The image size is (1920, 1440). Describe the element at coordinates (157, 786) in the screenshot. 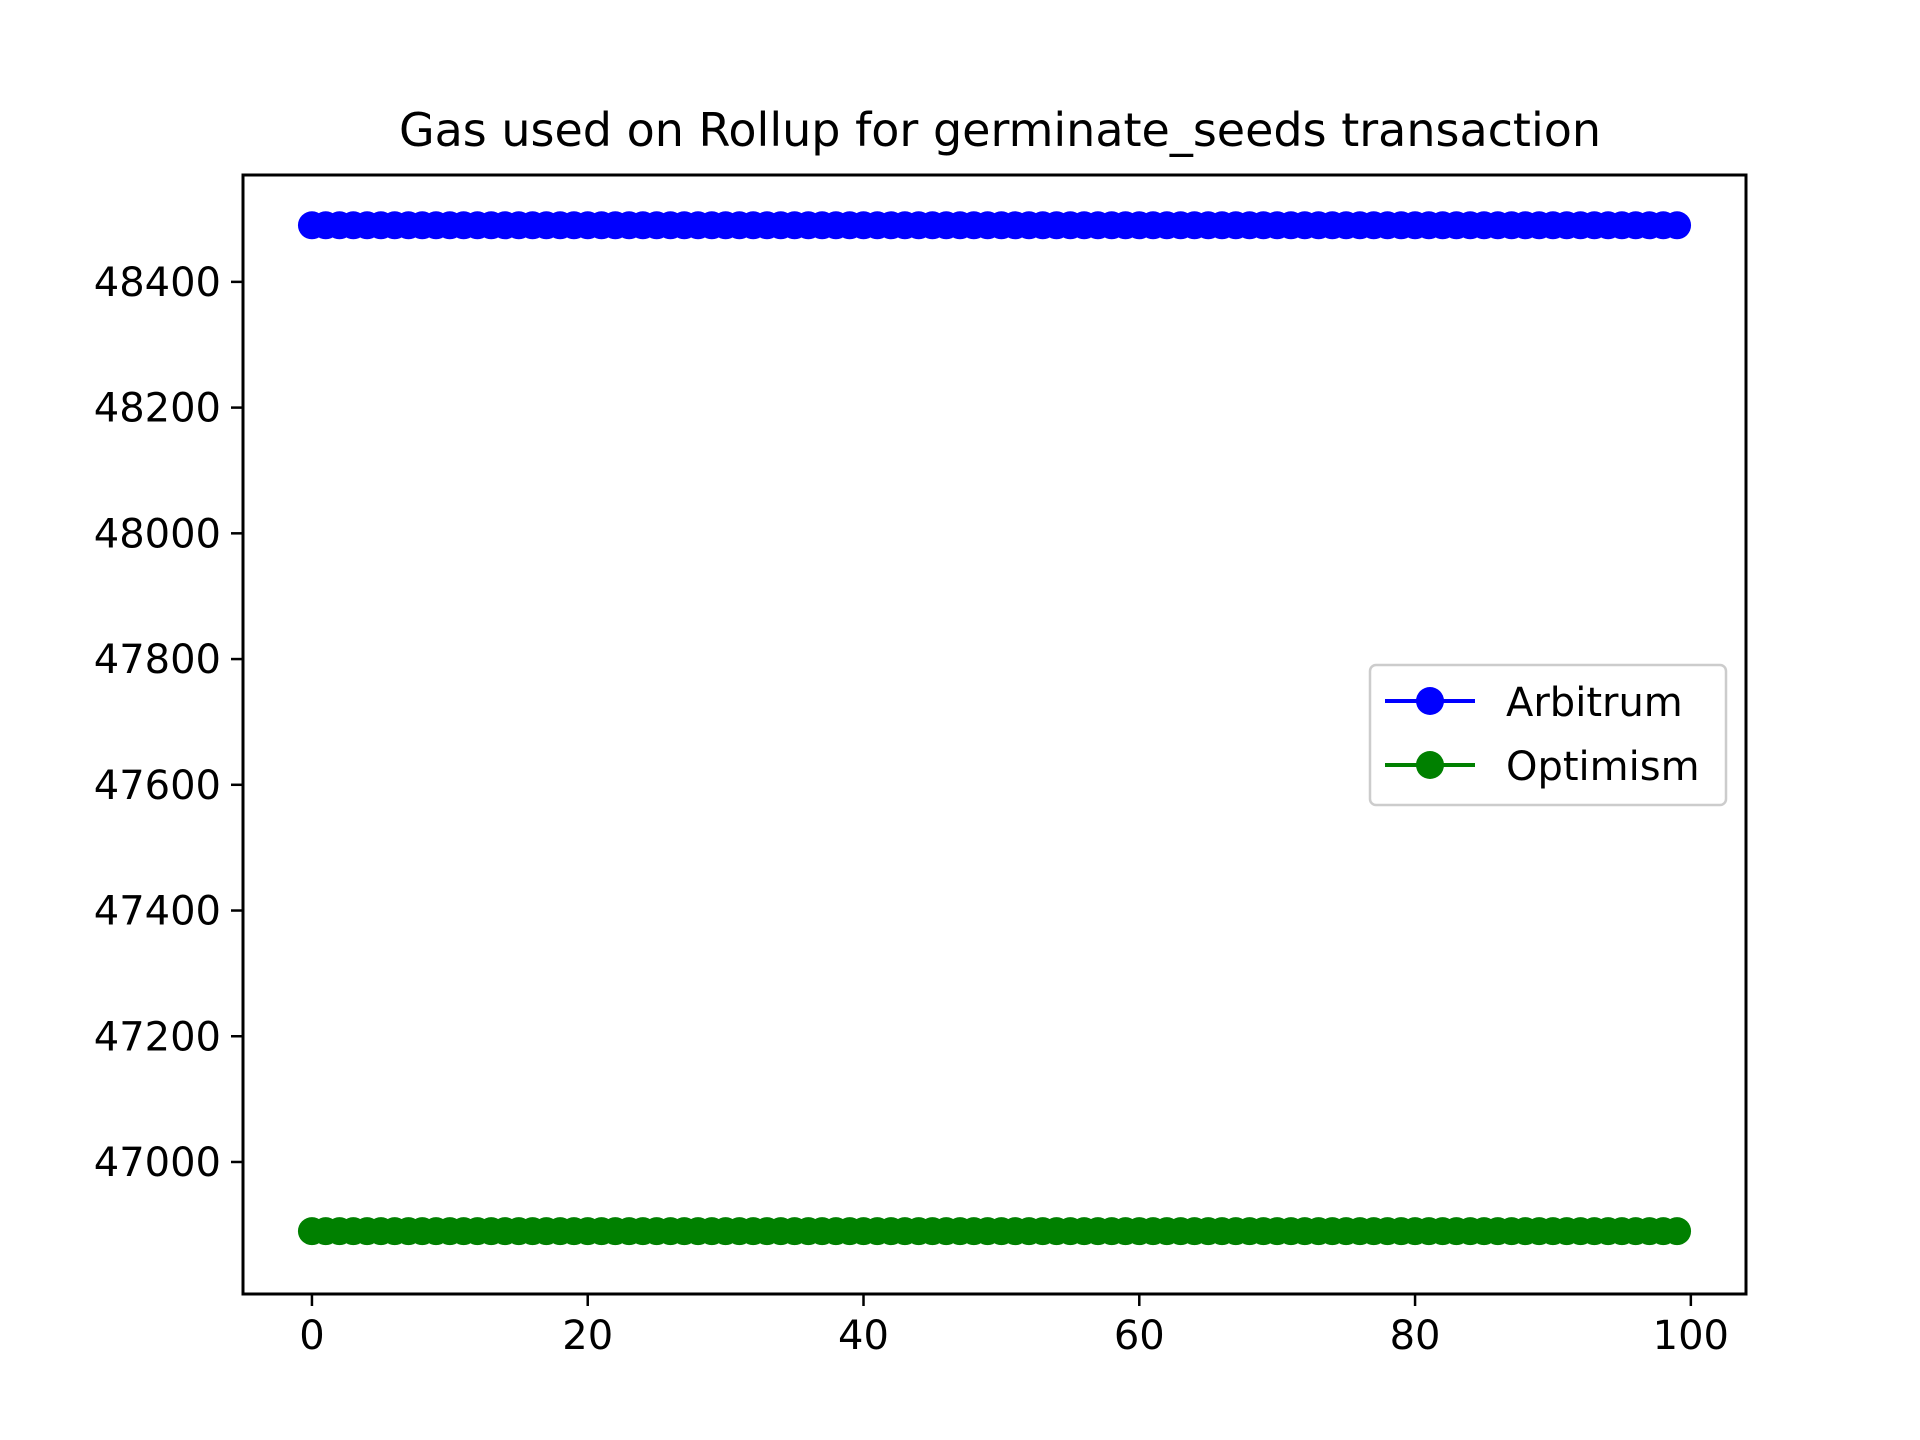

I see `y-tick-label: 47600` at that location.